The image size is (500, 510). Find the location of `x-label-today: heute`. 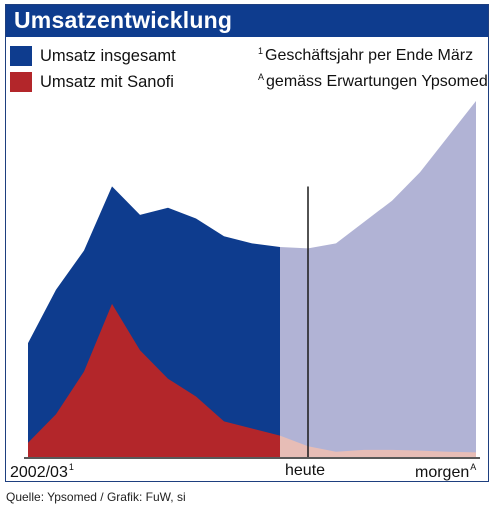

x-label-today: heute is located at coordinates (305, 471).